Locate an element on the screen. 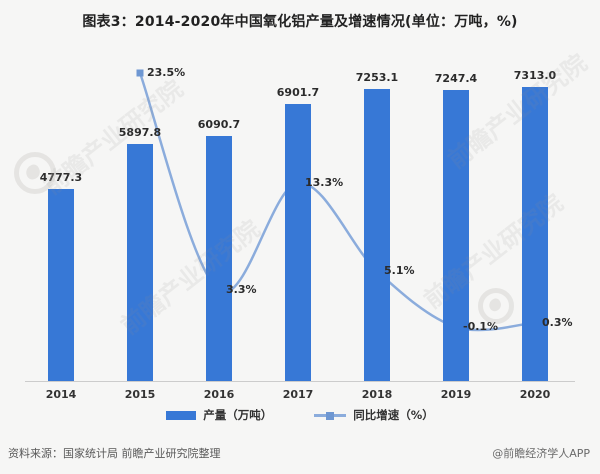  x-axis-label: 2019 is located at coordinates (456, 394).